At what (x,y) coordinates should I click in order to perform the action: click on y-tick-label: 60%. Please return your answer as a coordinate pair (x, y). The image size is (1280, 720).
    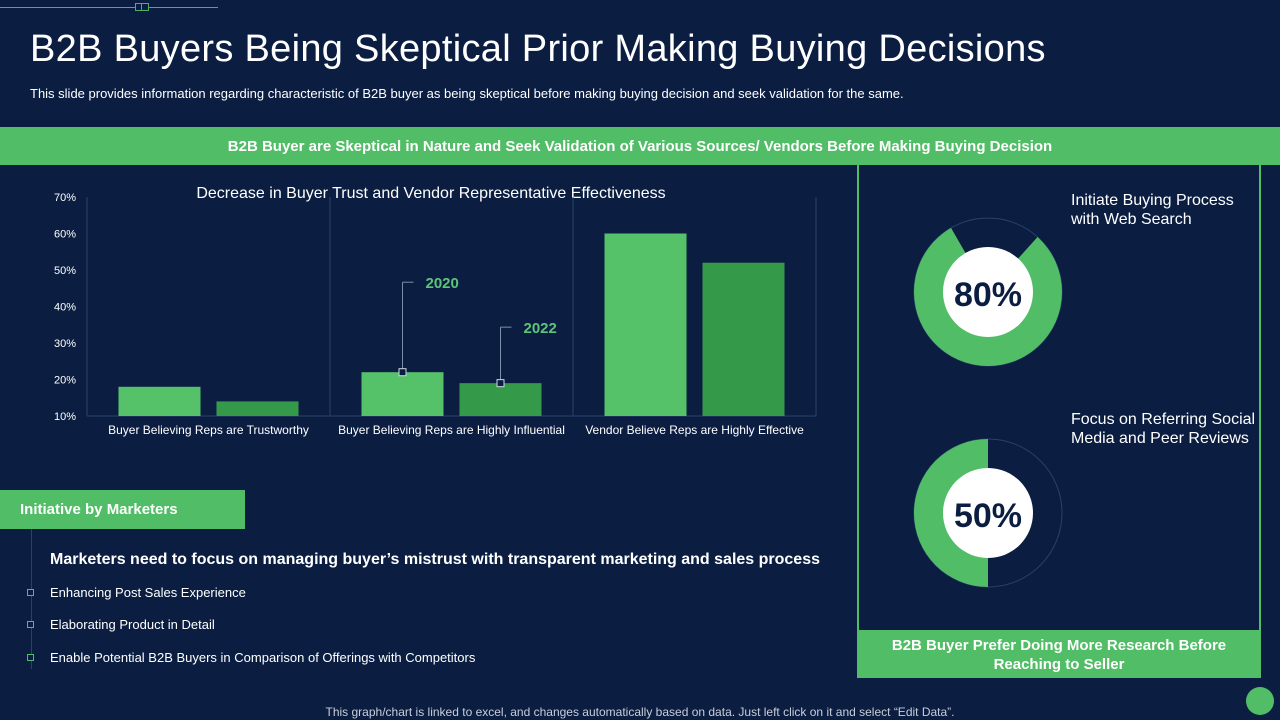
    Looking at the image, I should click on (65, 235).